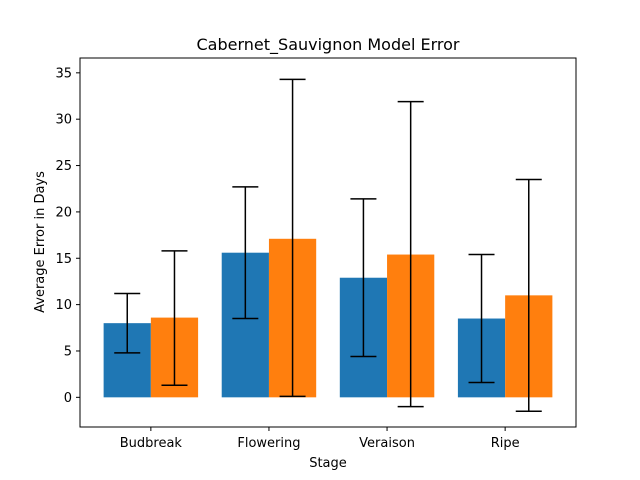 This screenshot has width=640, height=480. What do you see at coordinates (320, 439) in the screenshot?
I see `x-axis: Budbreak Flowering Veraison Ripe` at bounding box center [320, 439].